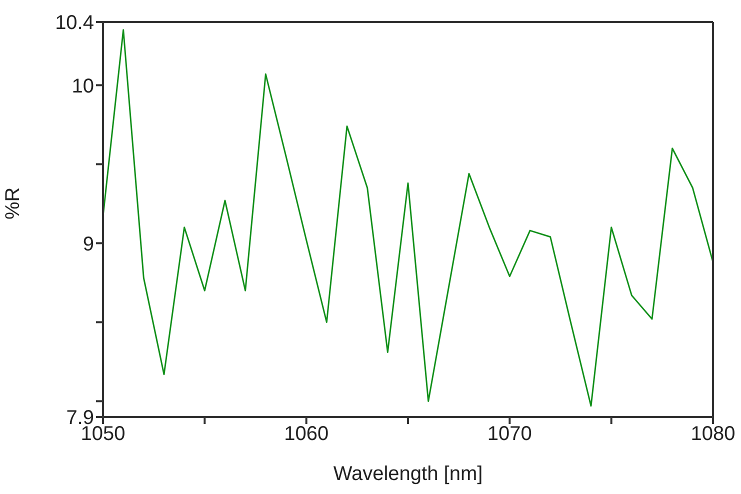 The image size is (741, 494). What do you see at coordinates (83, 86) in the screenshot?
I see `y-tick-label: 10` at bounding box center [83, 86].